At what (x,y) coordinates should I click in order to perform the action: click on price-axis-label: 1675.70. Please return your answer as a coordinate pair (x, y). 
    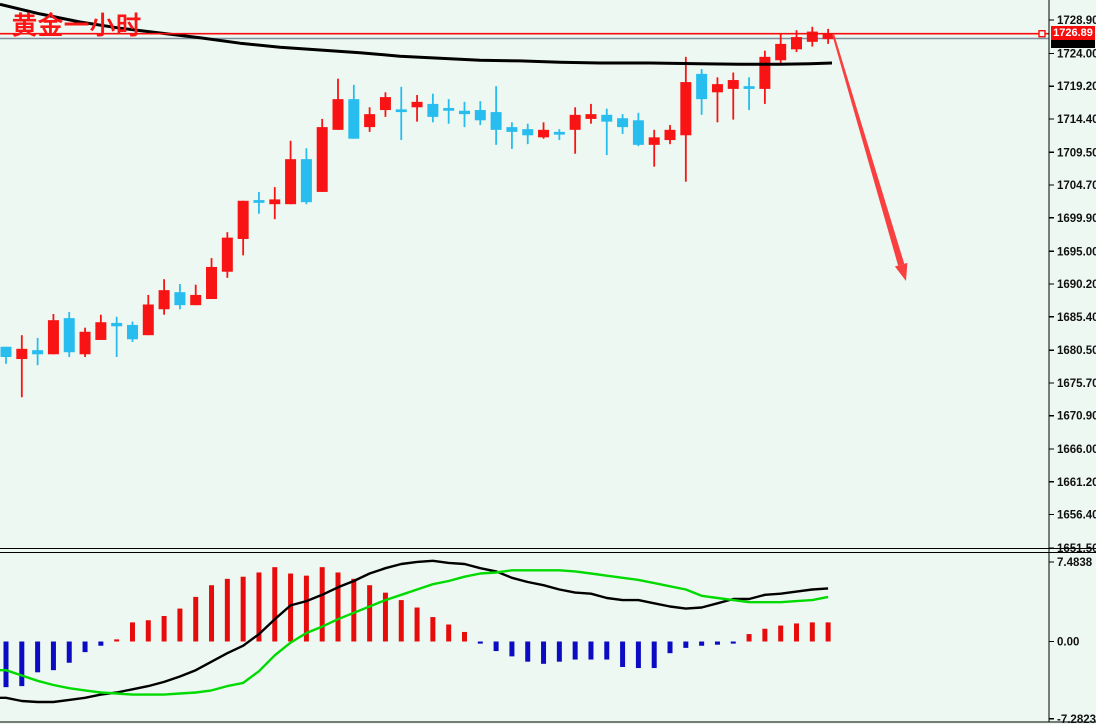
    Looking at the image, I should click on (1076, 384).